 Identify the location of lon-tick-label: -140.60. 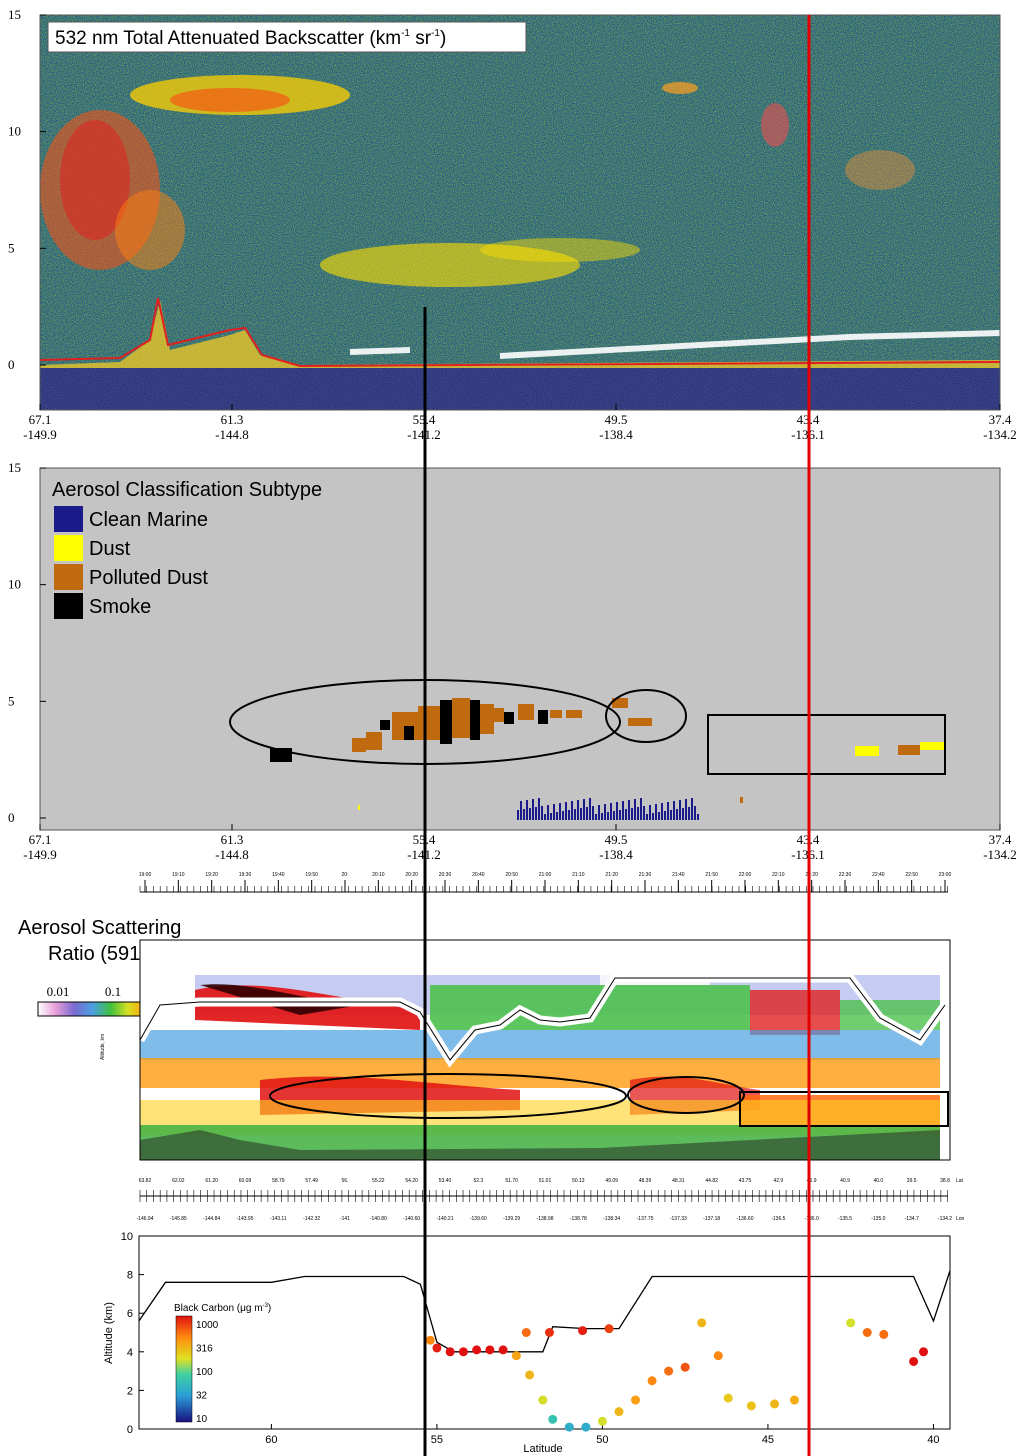
(411, 1219).